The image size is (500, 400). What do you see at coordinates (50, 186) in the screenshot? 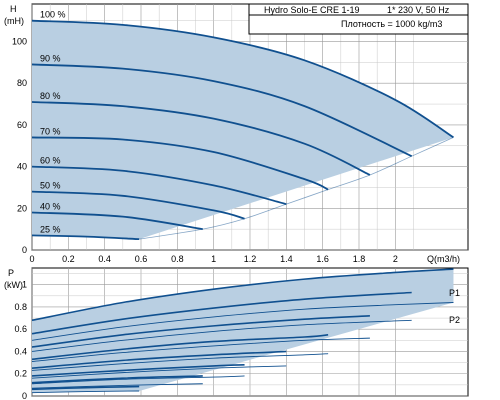
I see `speed-label: 50 %` at bounding box center [50, 186].